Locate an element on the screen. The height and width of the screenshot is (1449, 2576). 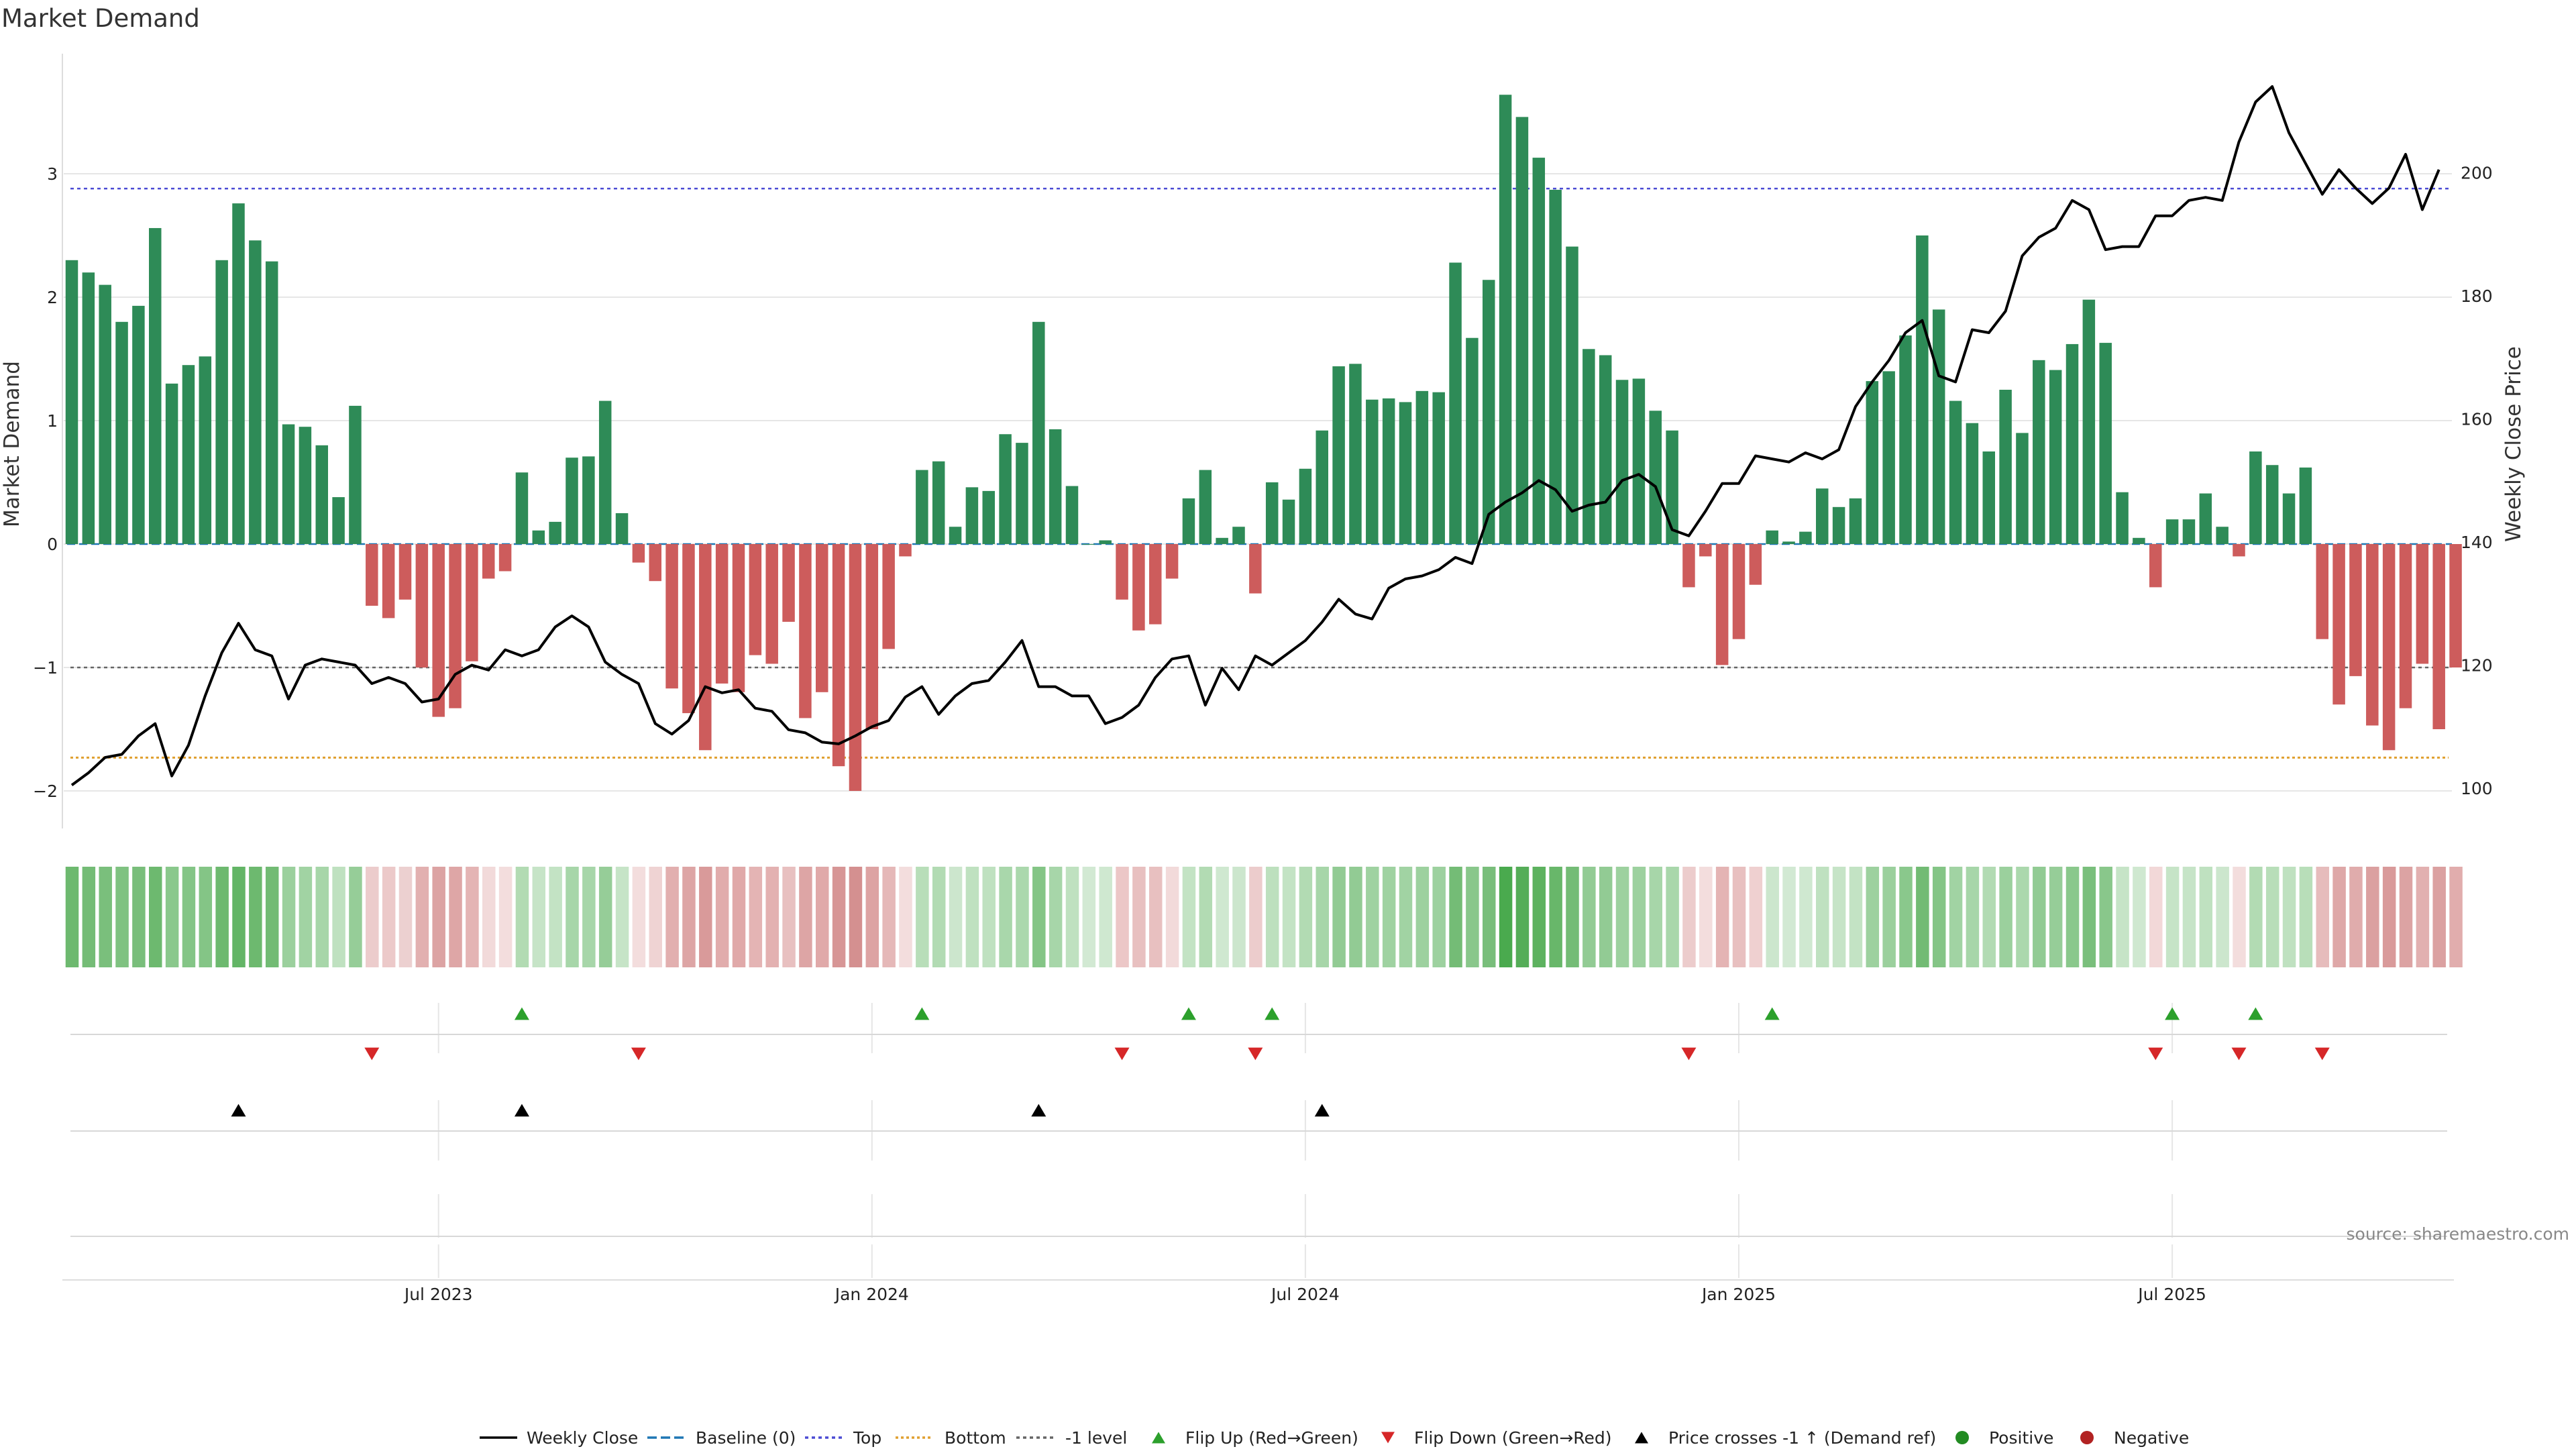
legend-flip-down-label: Flip Down (Green→Red) is located at coordinates (1513, 1438).